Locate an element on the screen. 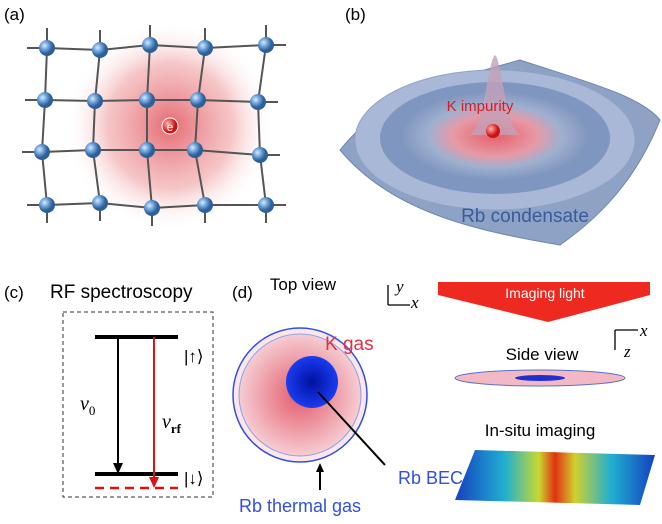  panel-label: (c) is located at coordinates (14, 292).